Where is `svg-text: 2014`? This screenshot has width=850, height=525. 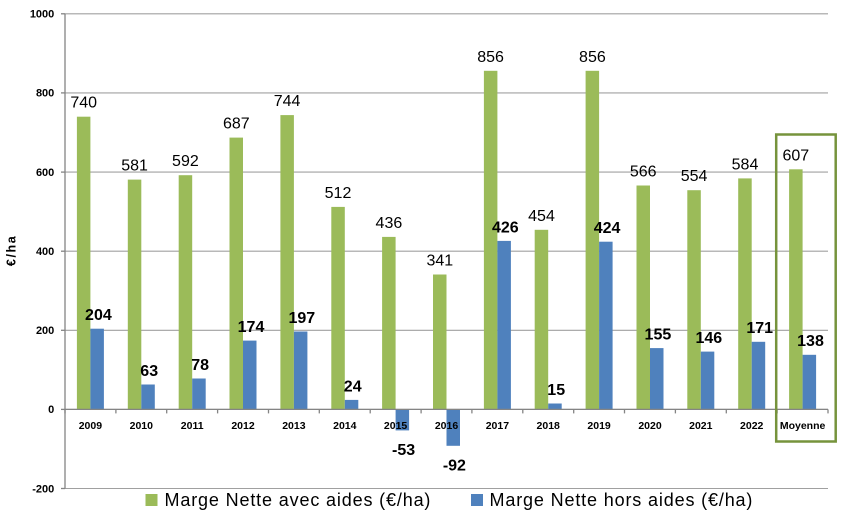 svg-text: 2014 is located at coordinates (345, 426).